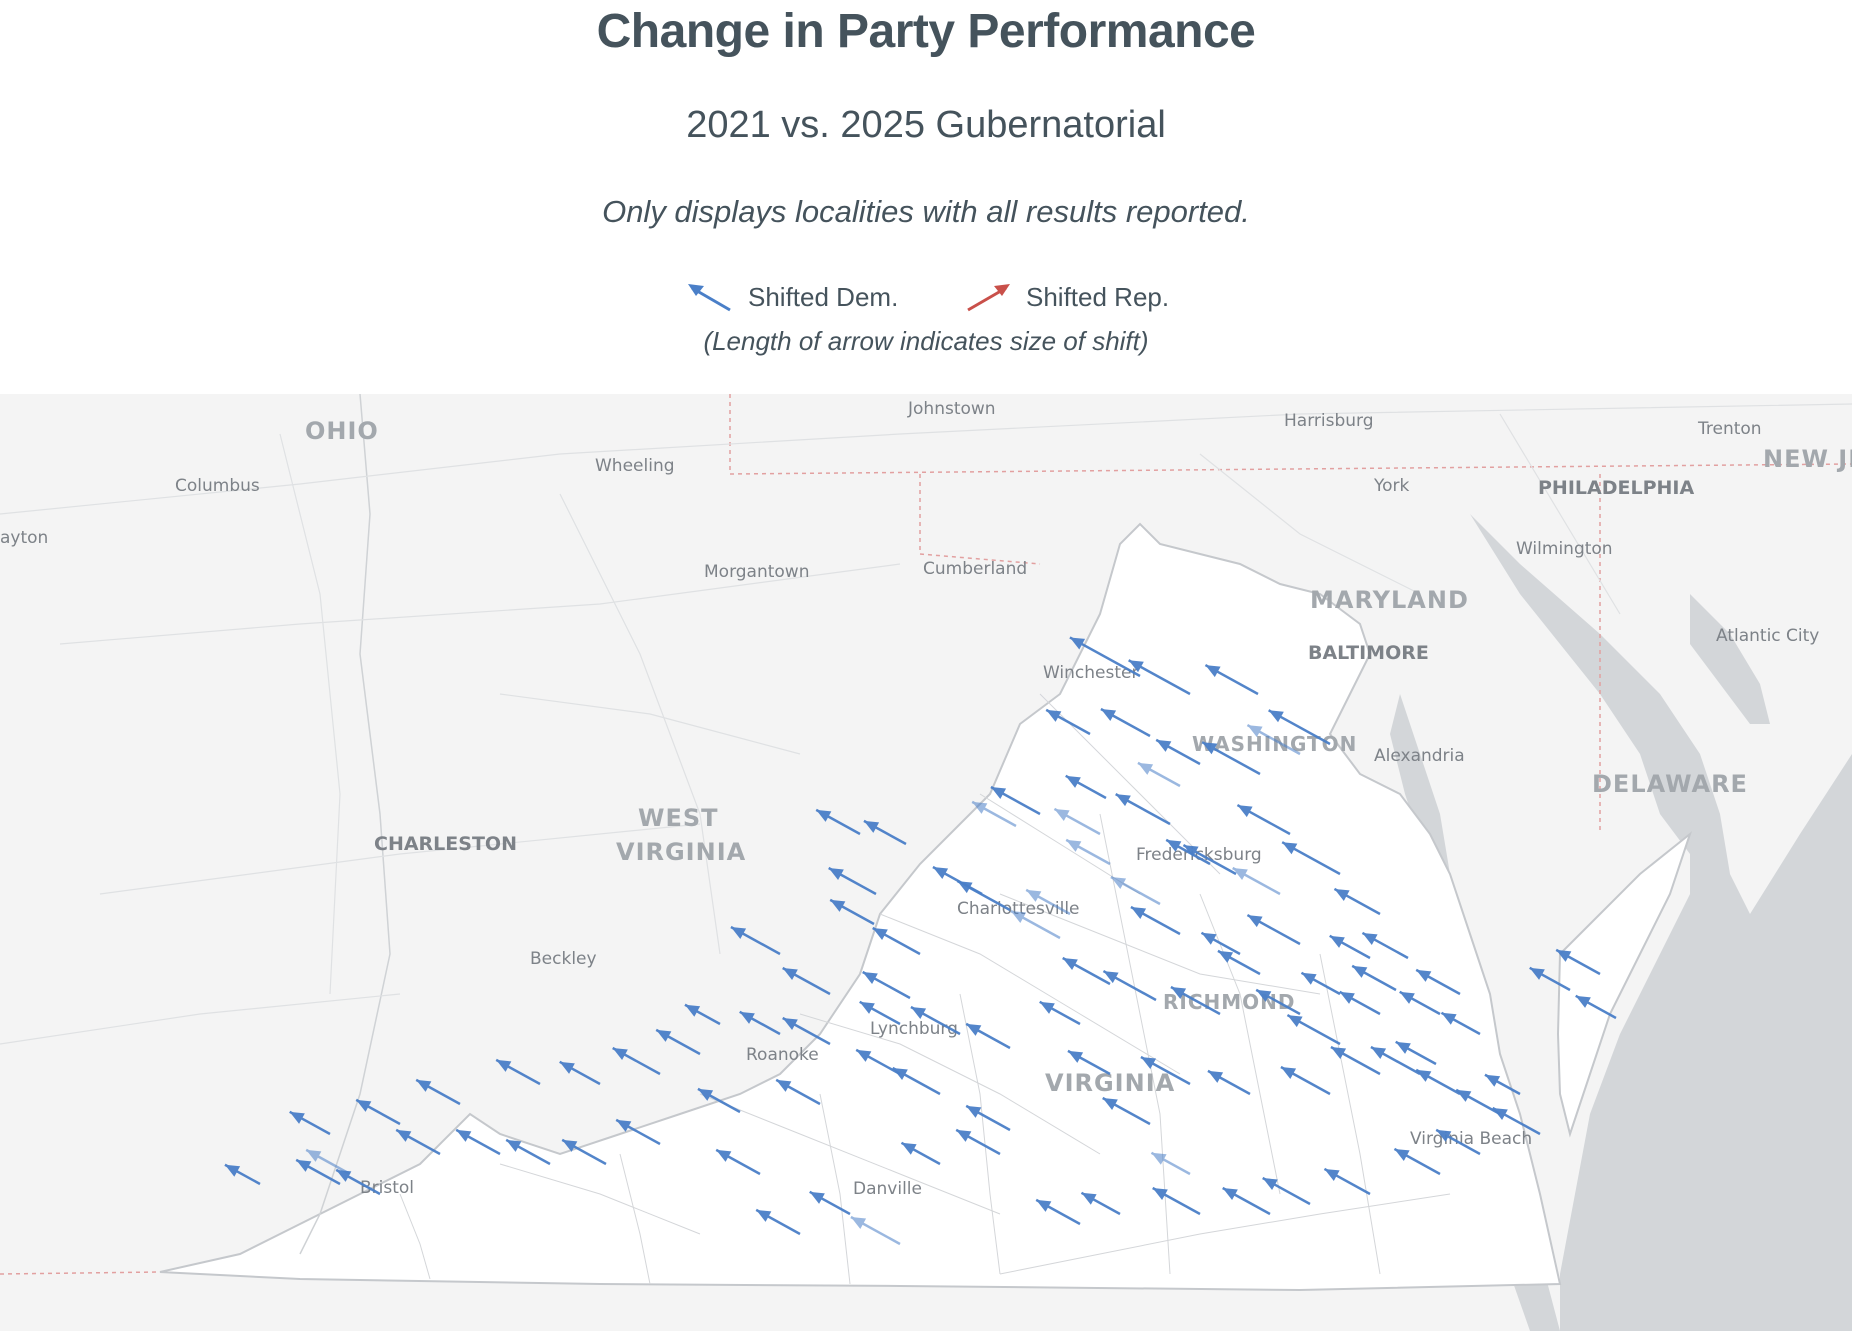  I want to click on label-baltimore: BALTIMORE, so click(1368, 653).